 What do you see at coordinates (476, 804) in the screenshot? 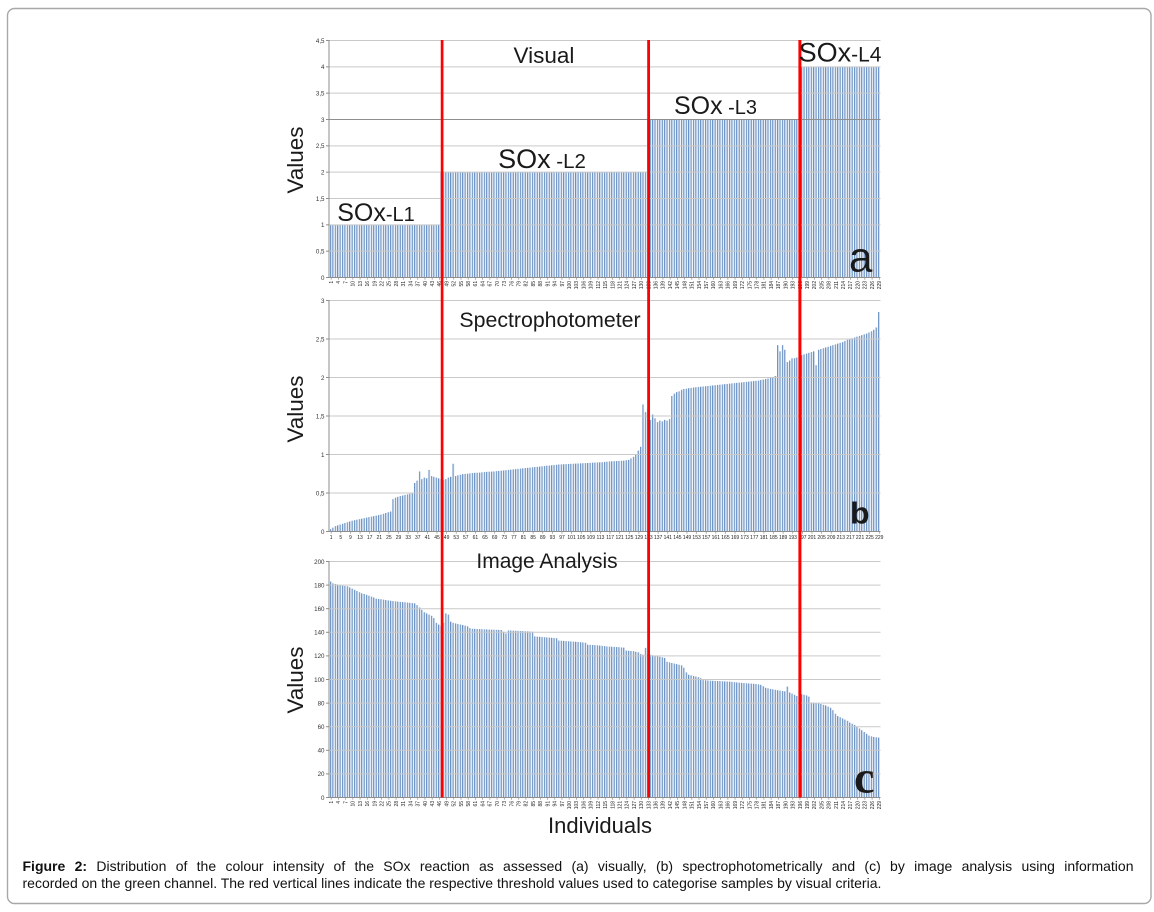
I see `svg-text: 61` at bounding box center [476, 804].